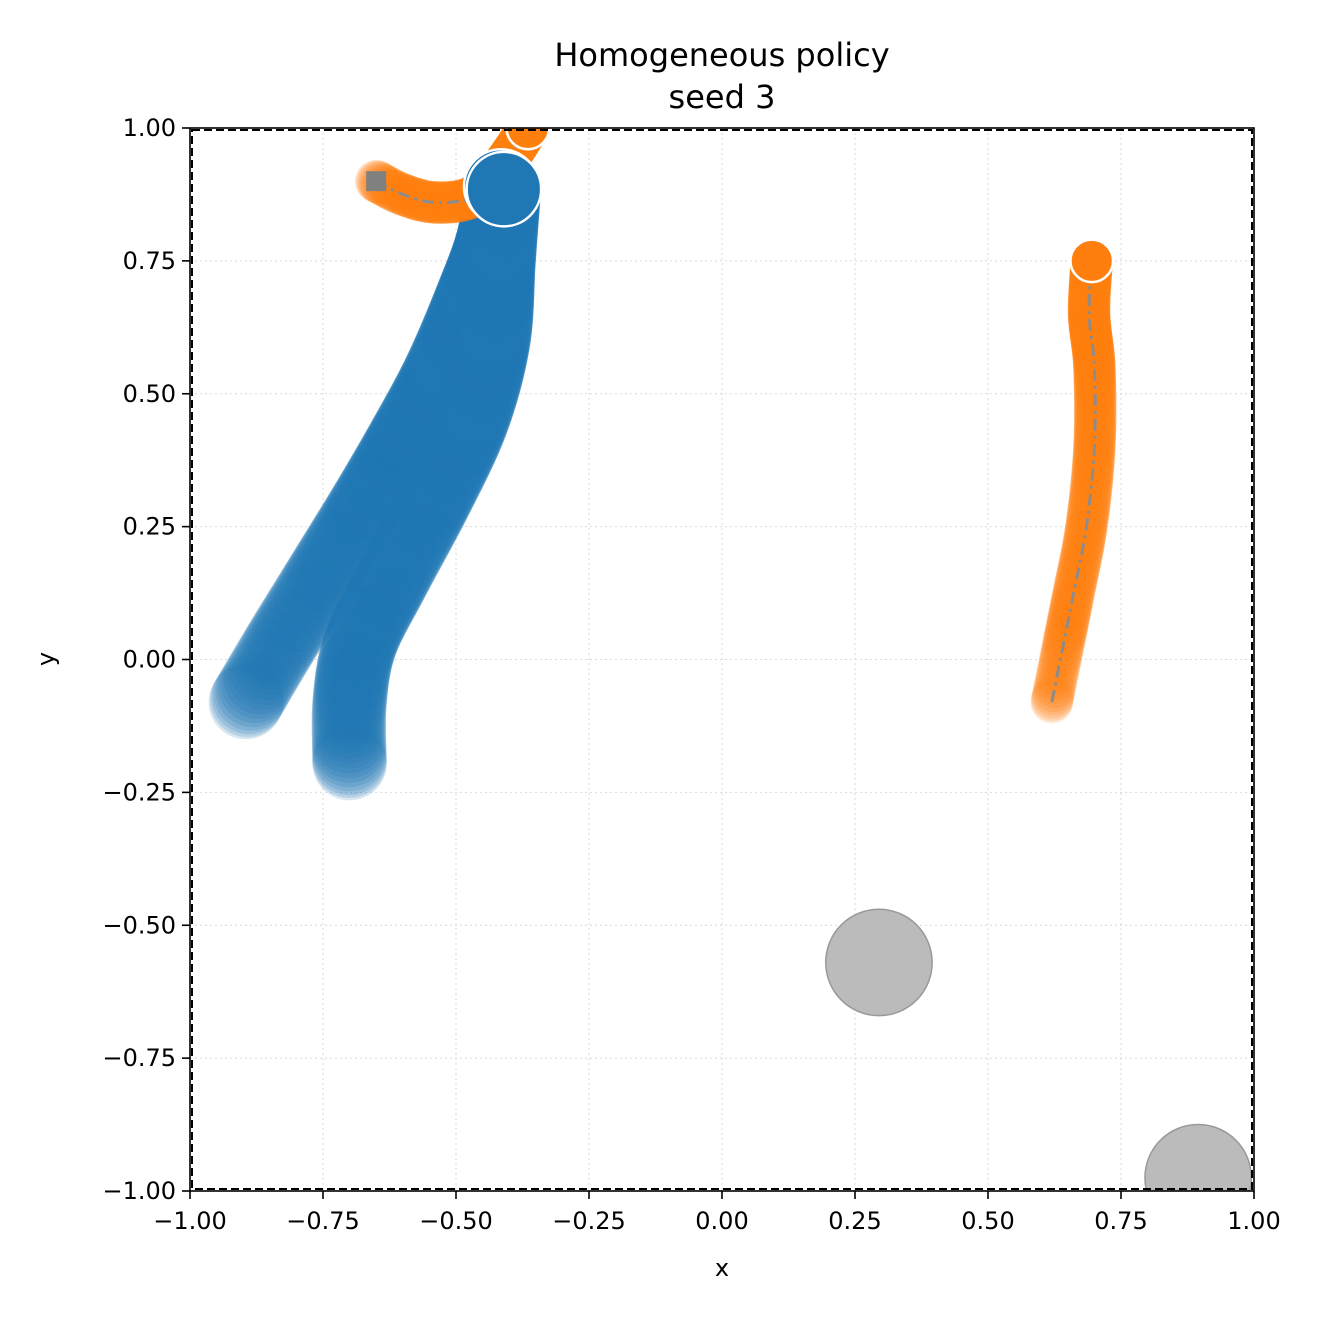 This screenshot has width=1320, height=1320. What do you see at coordinates (1038, 1049) in the screenshot?
I see `obstacles` at bounding box center [1038, 1049].